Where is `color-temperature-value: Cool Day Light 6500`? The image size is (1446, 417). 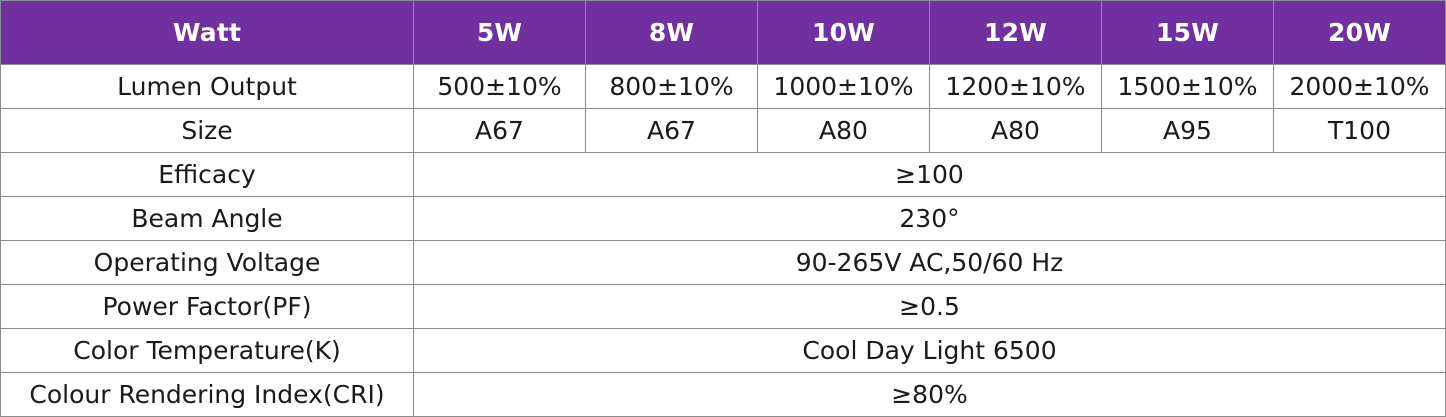 color-temperature-value: Cool Day Light 6500 is located at coordinates (929, 350).